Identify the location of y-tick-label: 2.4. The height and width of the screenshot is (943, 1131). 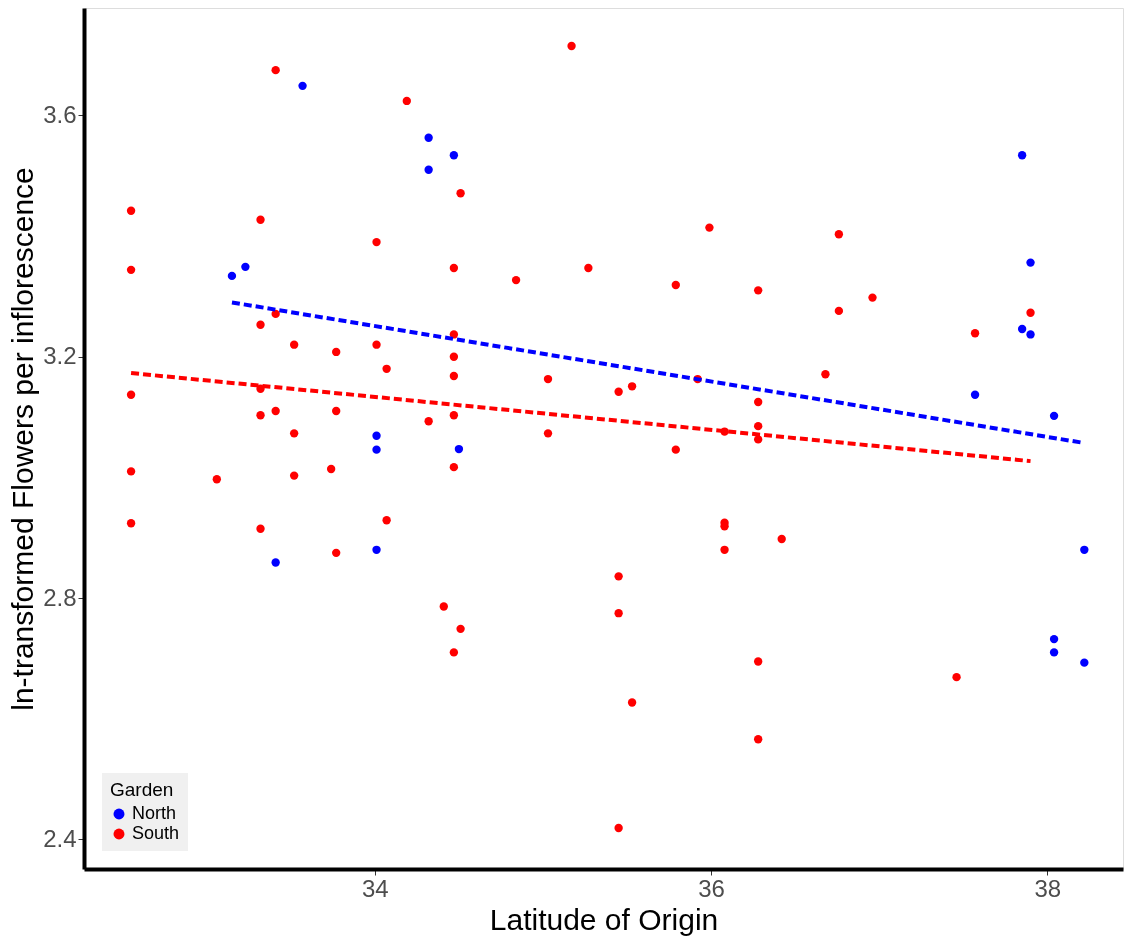
(60, 838).